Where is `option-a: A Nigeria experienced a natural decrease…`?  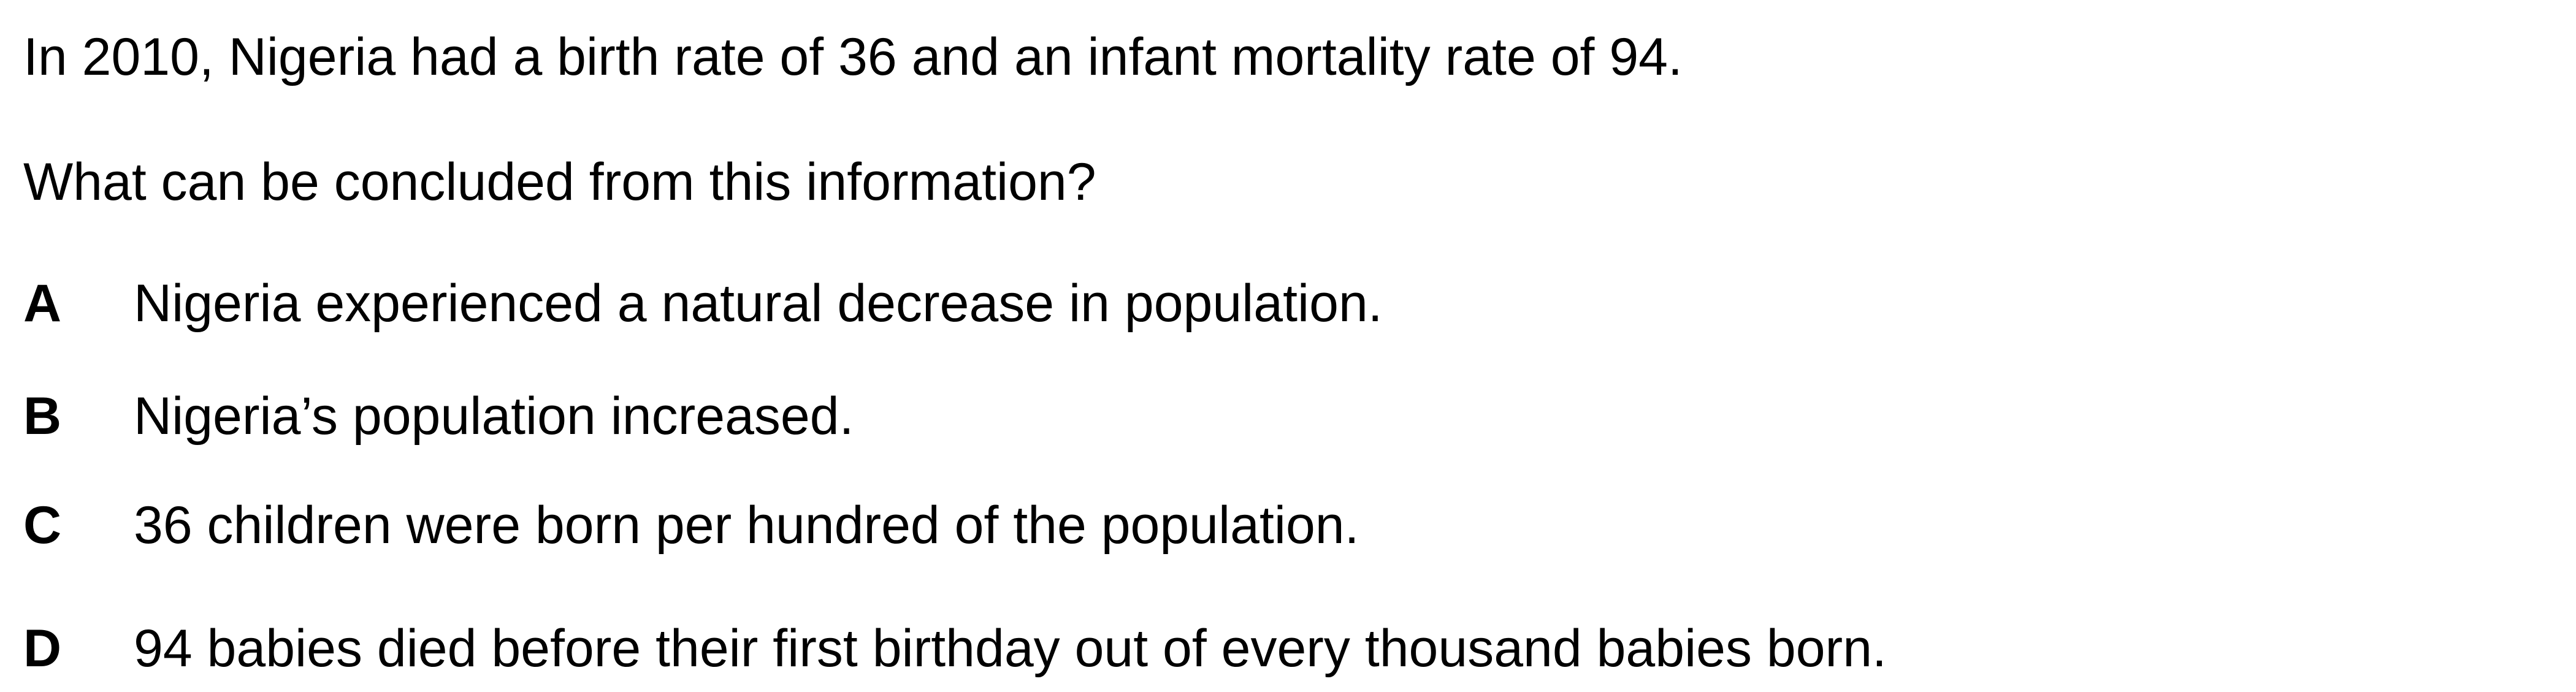
option-a: A Nigeria experienced a natural decrease… is located at coordinates (703, 303).